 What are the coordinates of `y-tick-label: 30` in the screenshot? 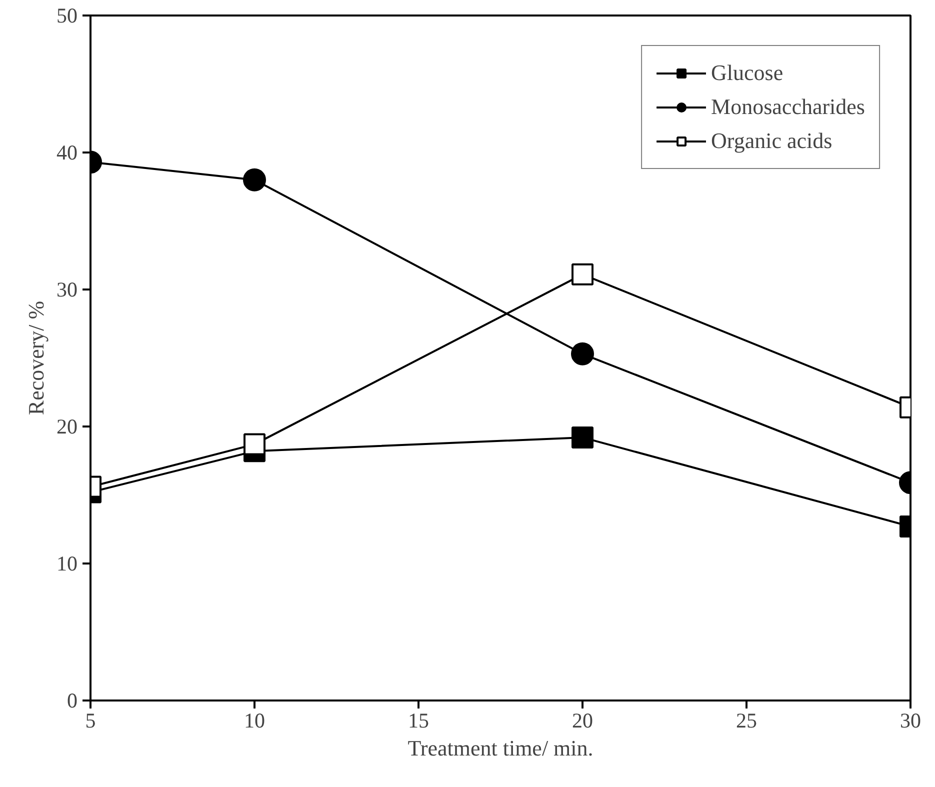 It's located at (67, 290).